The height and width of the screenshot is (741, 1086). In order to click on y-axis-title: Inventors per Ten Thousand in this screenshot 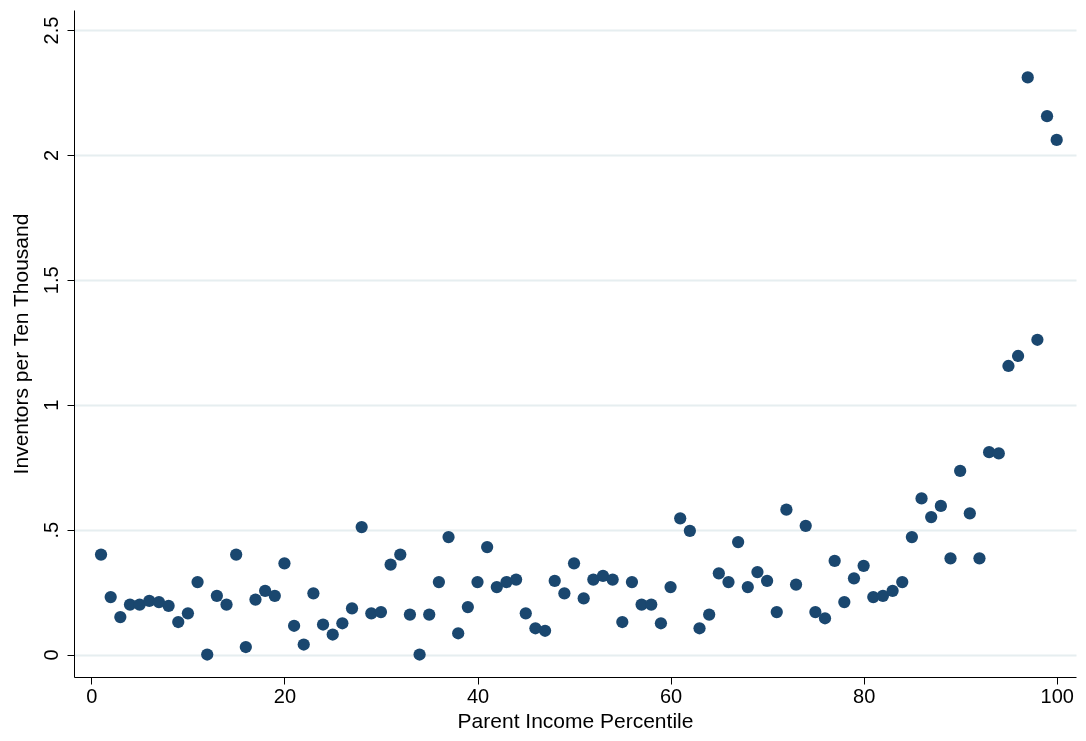, I will do `click(20, 344)`.